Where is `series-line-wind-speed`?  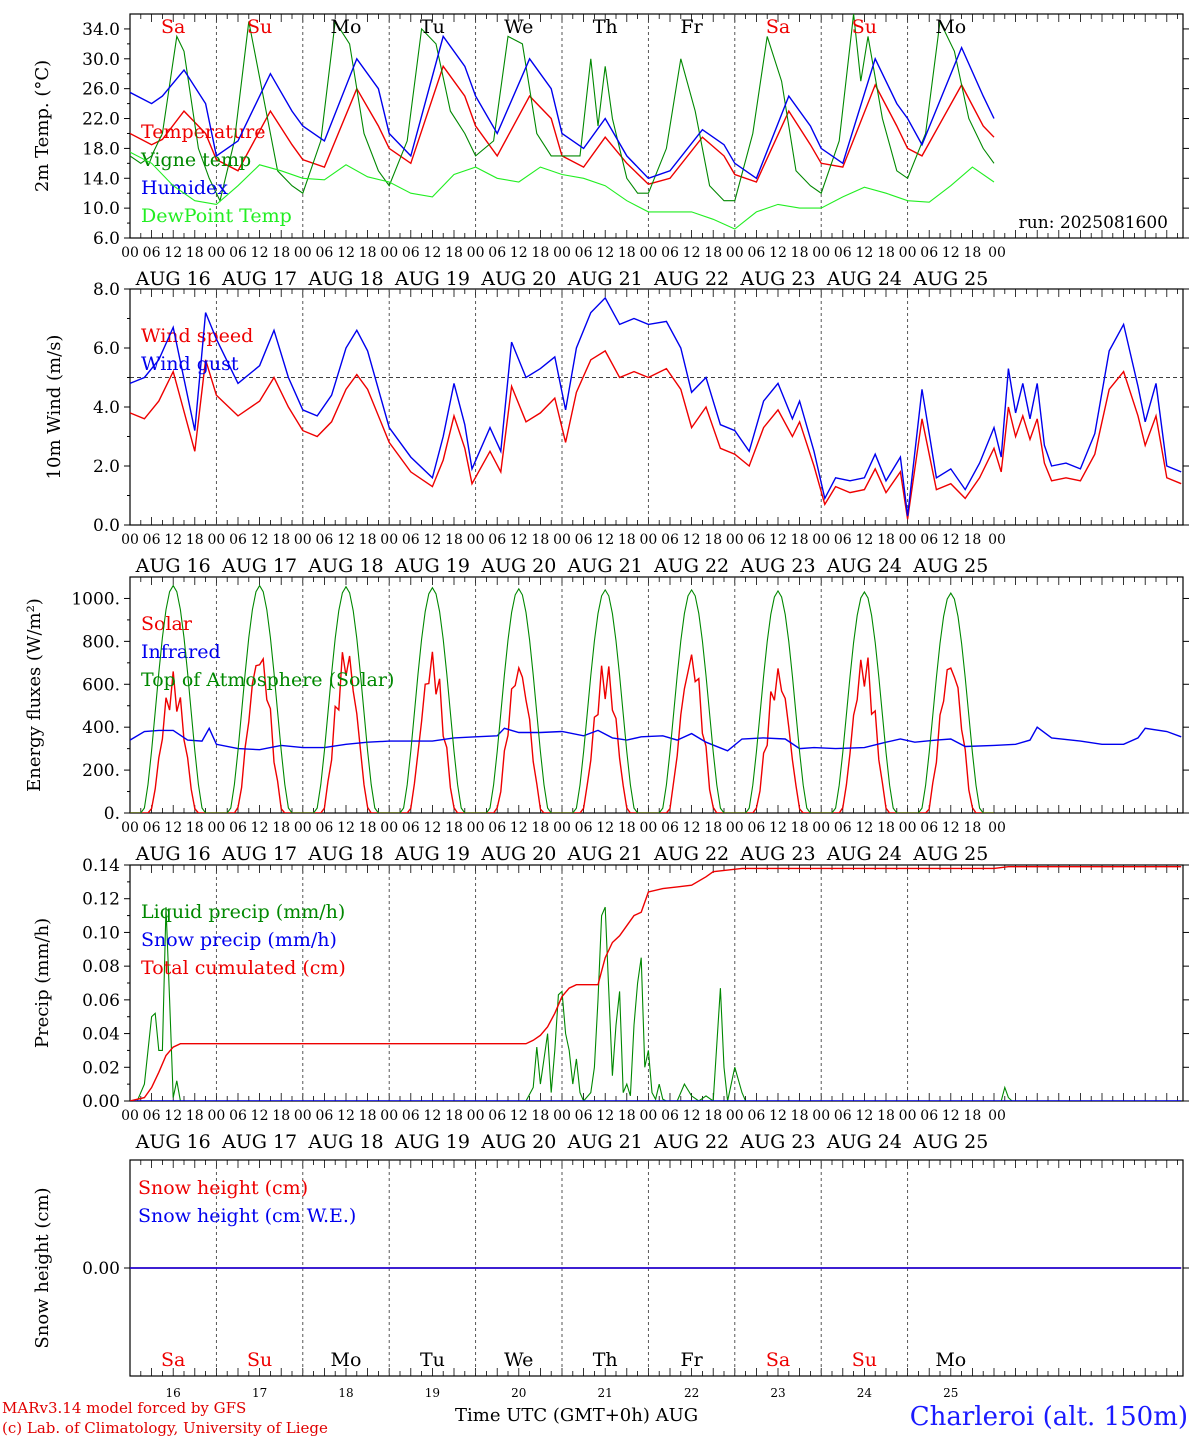 series-line-wind-speed is located at coordinates (656, 434).